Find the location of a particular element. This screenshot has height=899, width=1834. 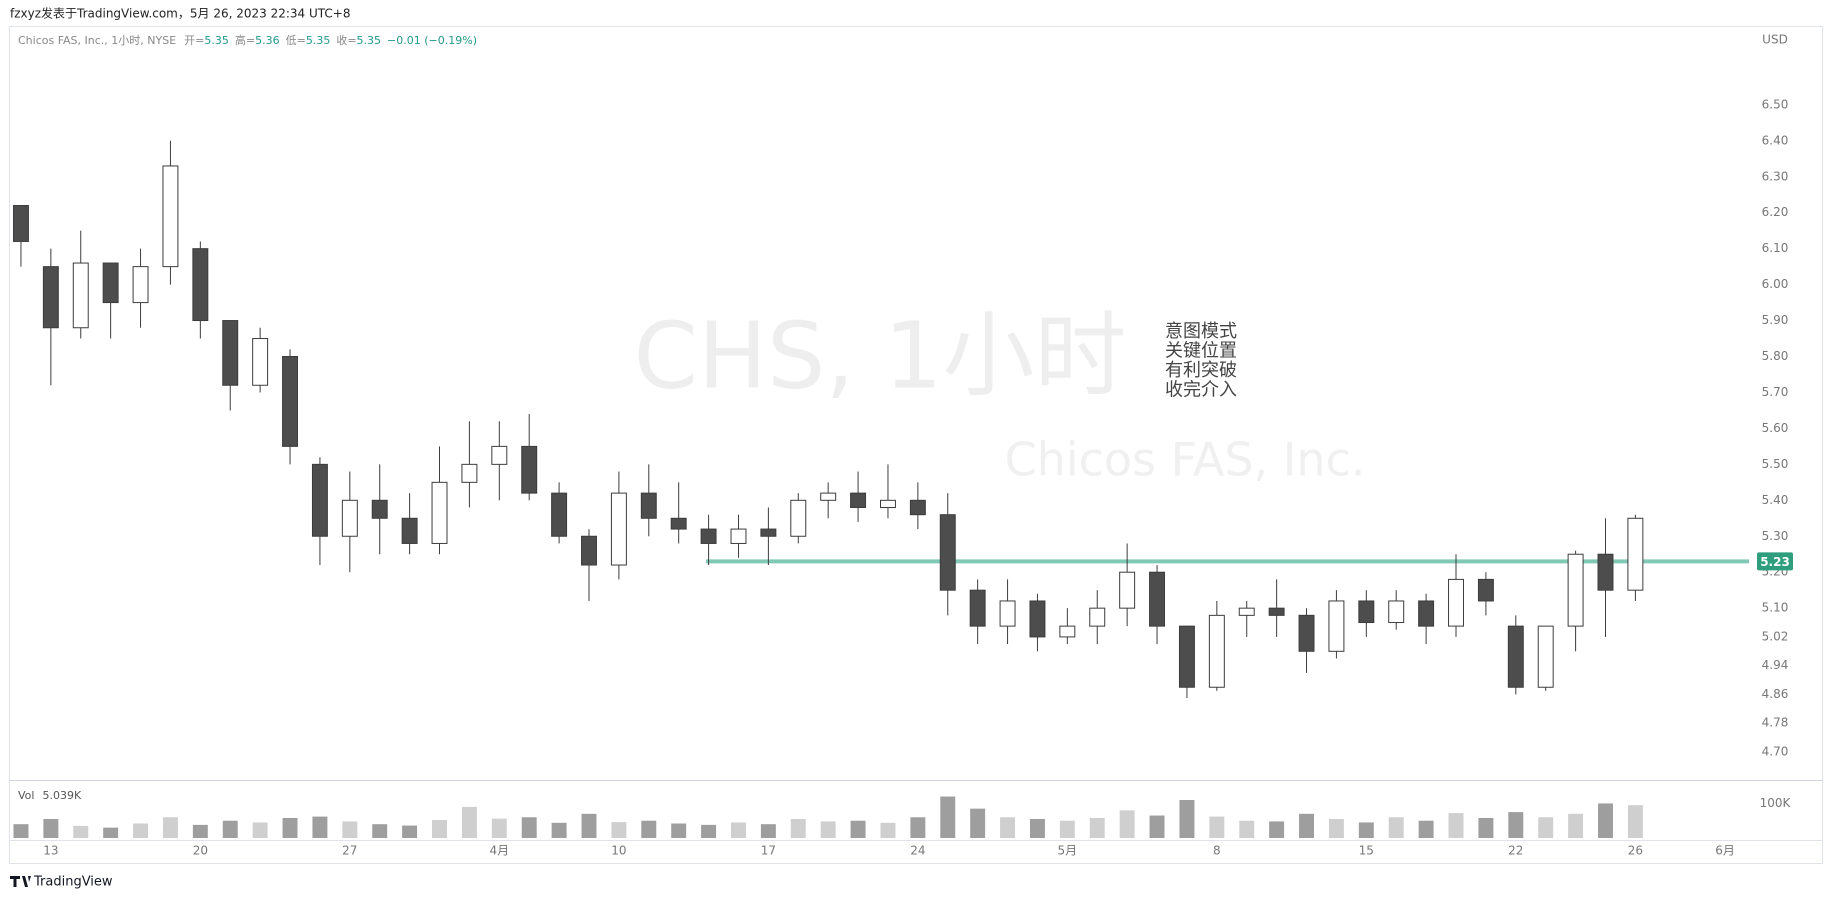

y-tick-label: 5.70 is located at coordinates (1775, 392).